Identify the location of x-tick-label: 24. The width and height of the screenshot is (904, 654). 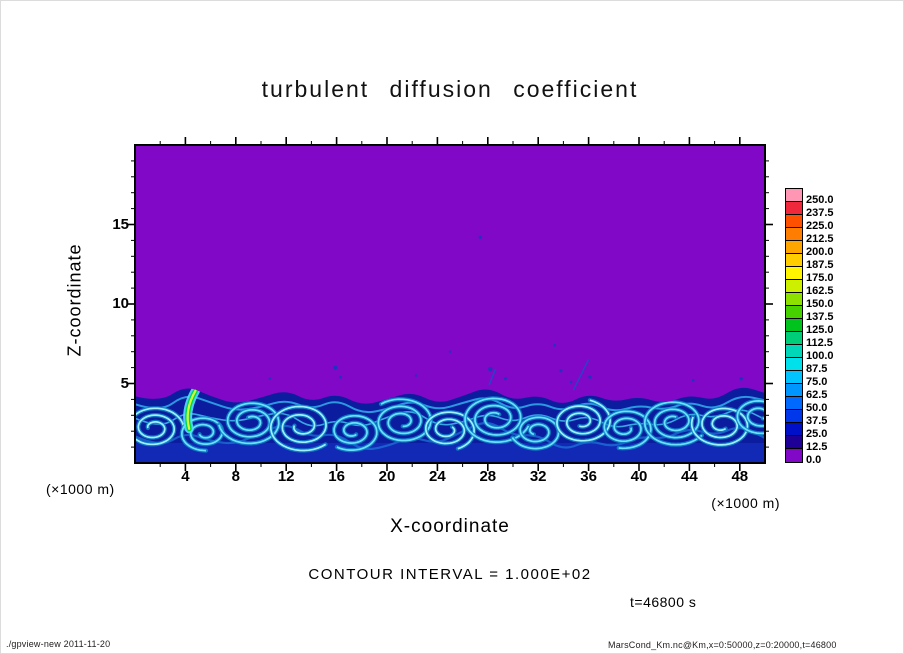
(437, 476).